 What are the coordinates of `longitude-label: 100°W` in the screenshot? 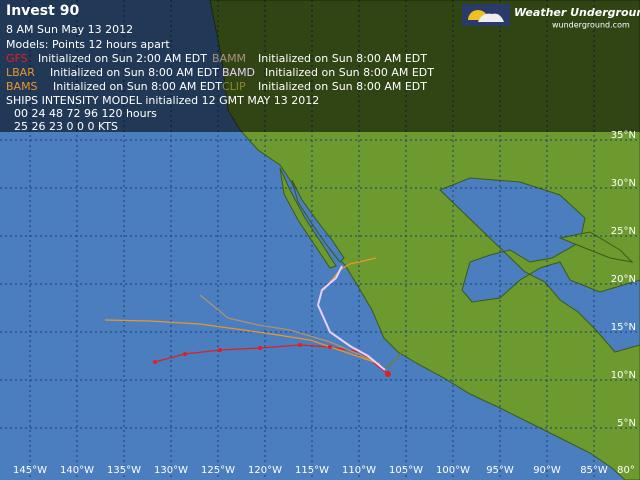 It's located at (453, 470).